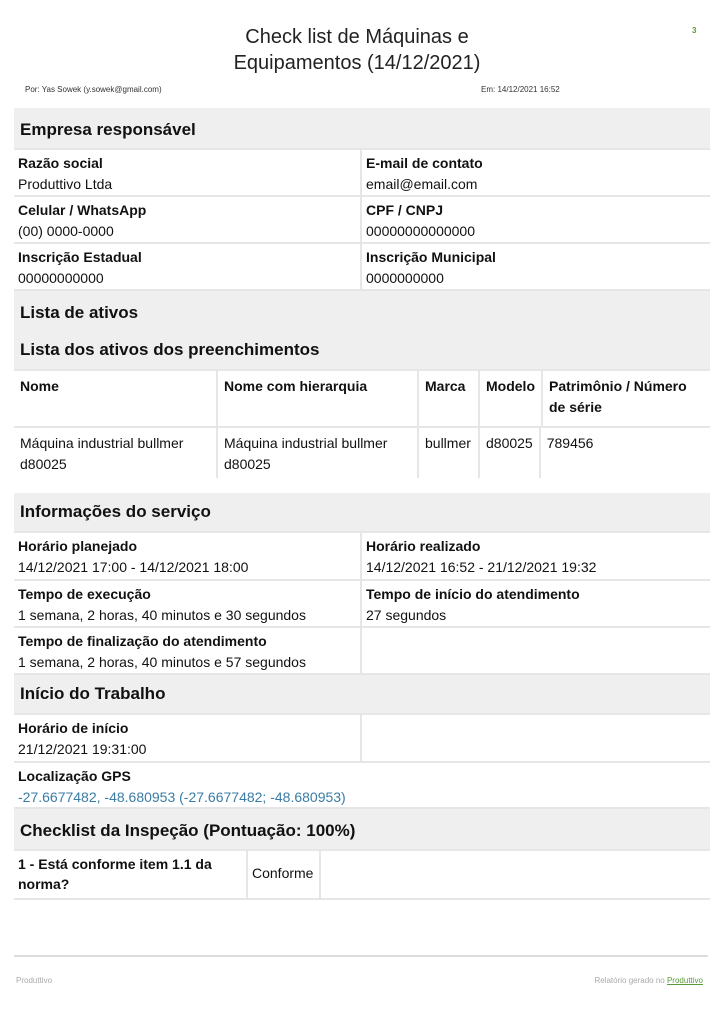 This screenshot has height=1024, width=724. Describe the element at coordinates (34, 980) in the screenshot. I see `footer-brand: Produttivo` at that location.